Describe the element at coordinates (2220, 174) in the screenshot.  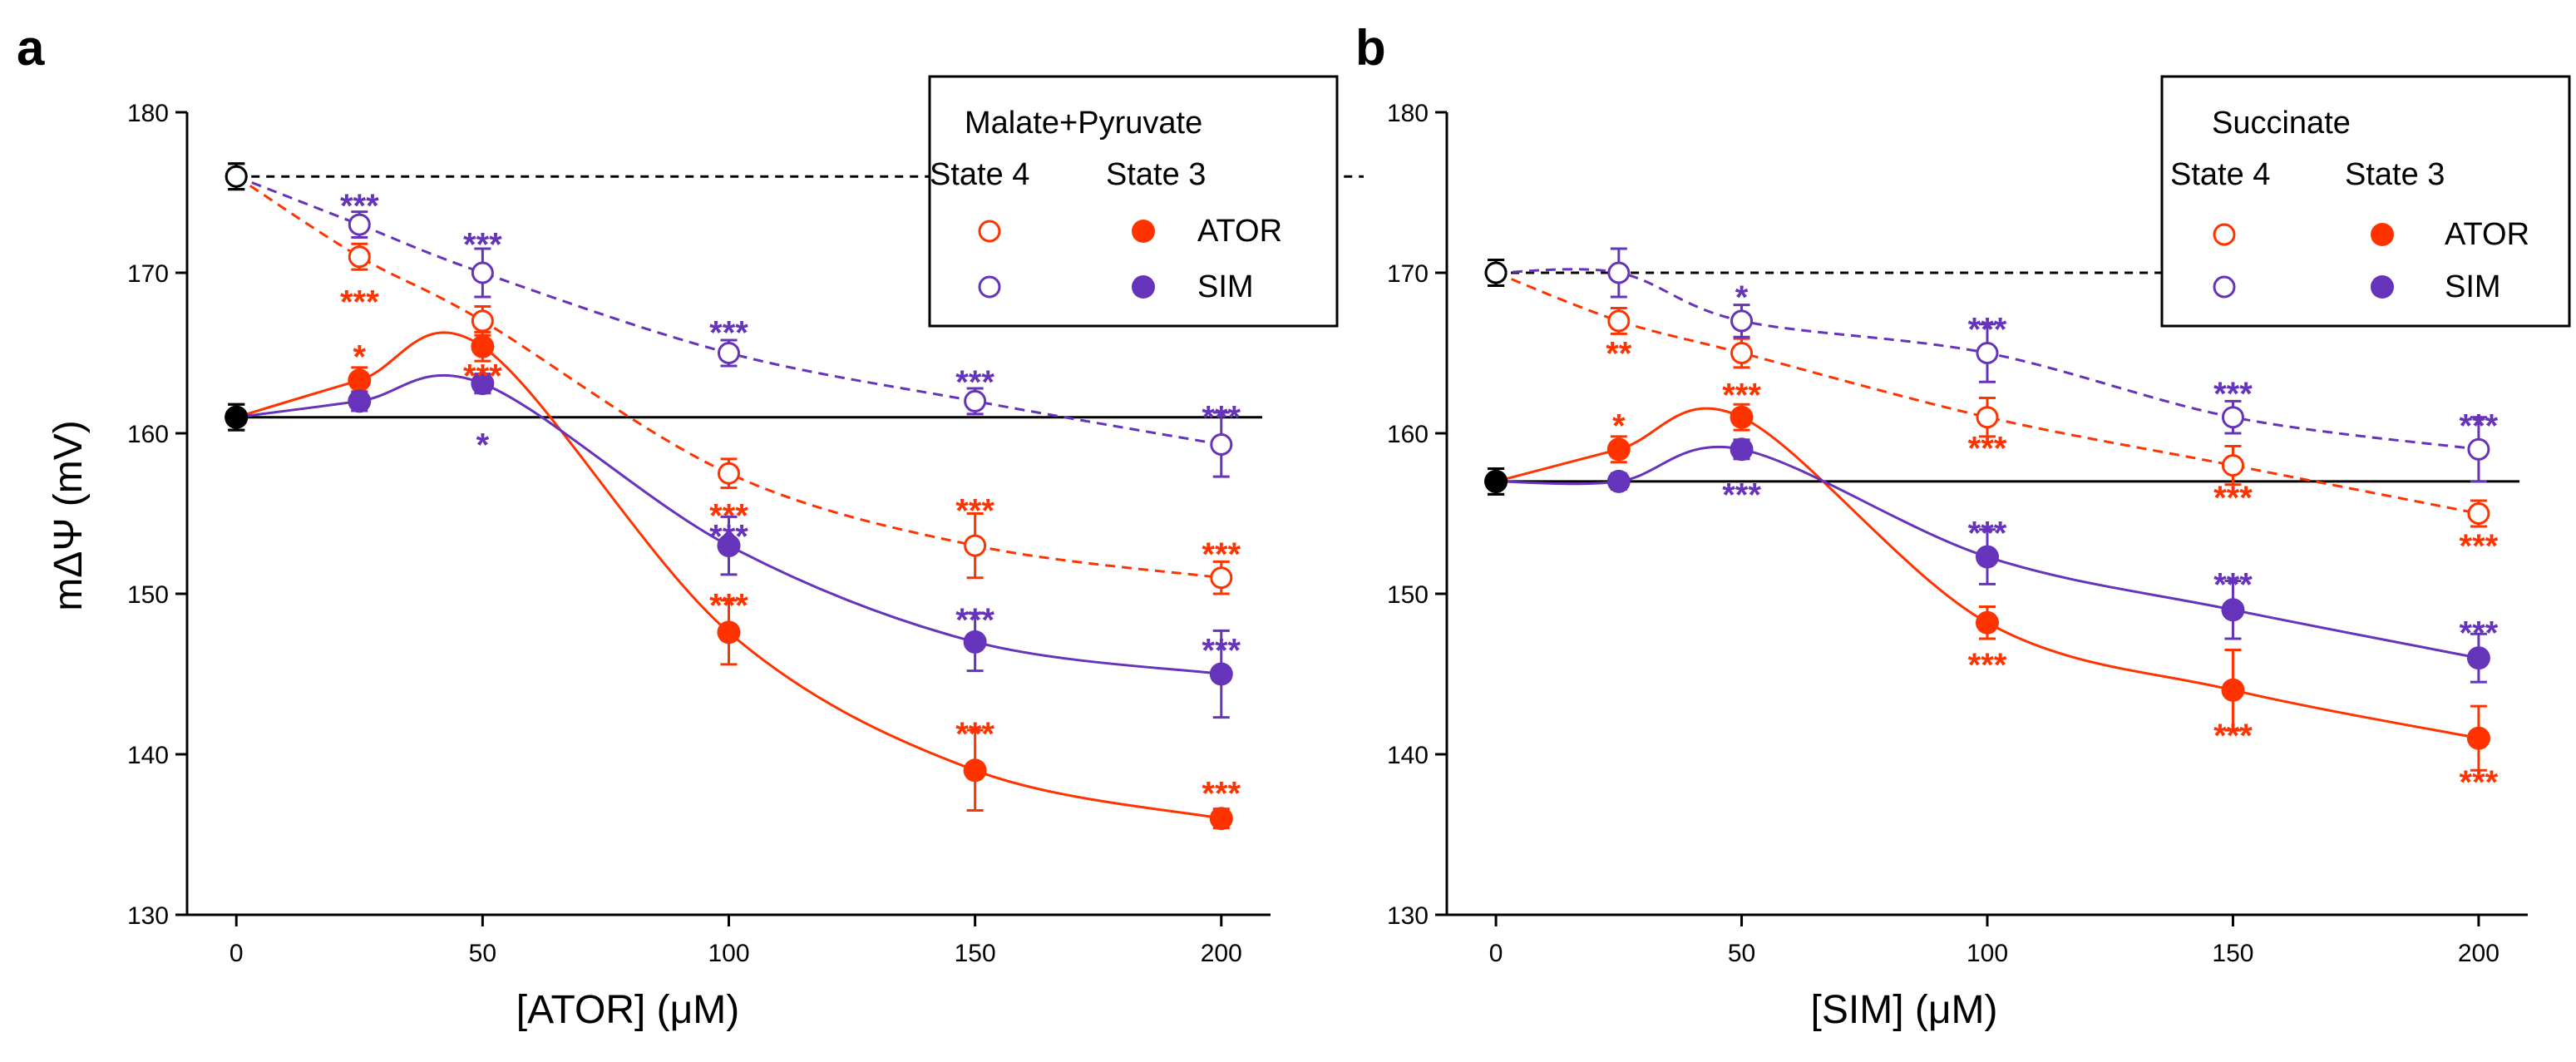
I see `legend-col1: State 4` at that location.